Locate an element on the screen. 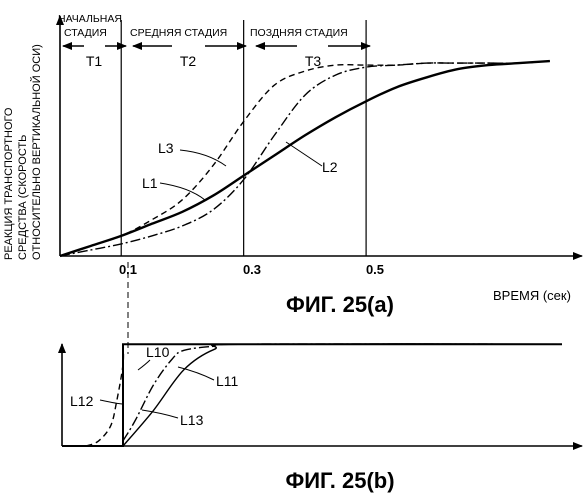  figure-title-b: ФИГ. 25(b) is located at coordinates (339, 480).